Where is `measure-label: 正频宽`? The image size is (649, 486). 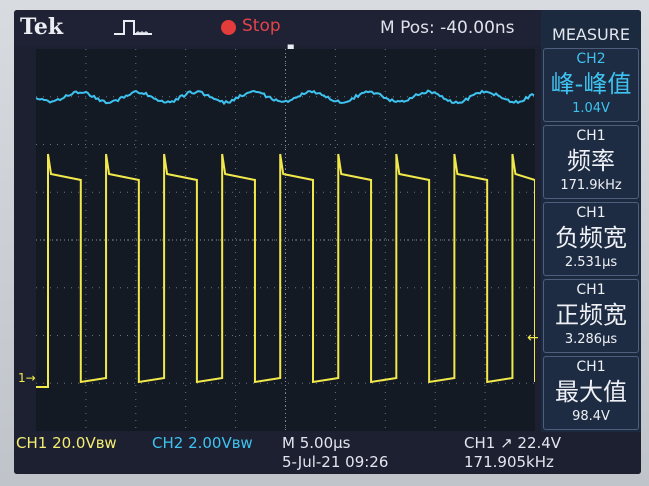 measure-label: 正频宽 is located at coordinates (591, 315).